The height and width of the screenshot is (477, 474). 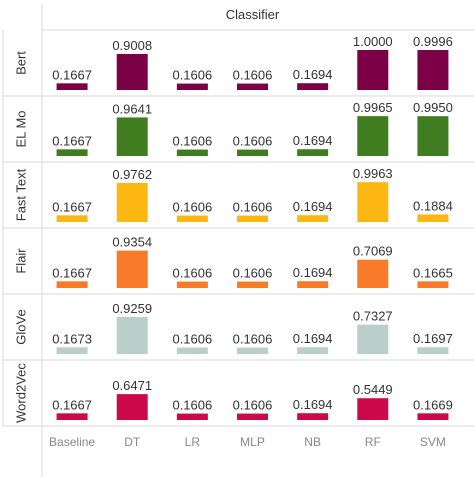 I want to click on row-label: GloVe, so click(x=20, y=326).